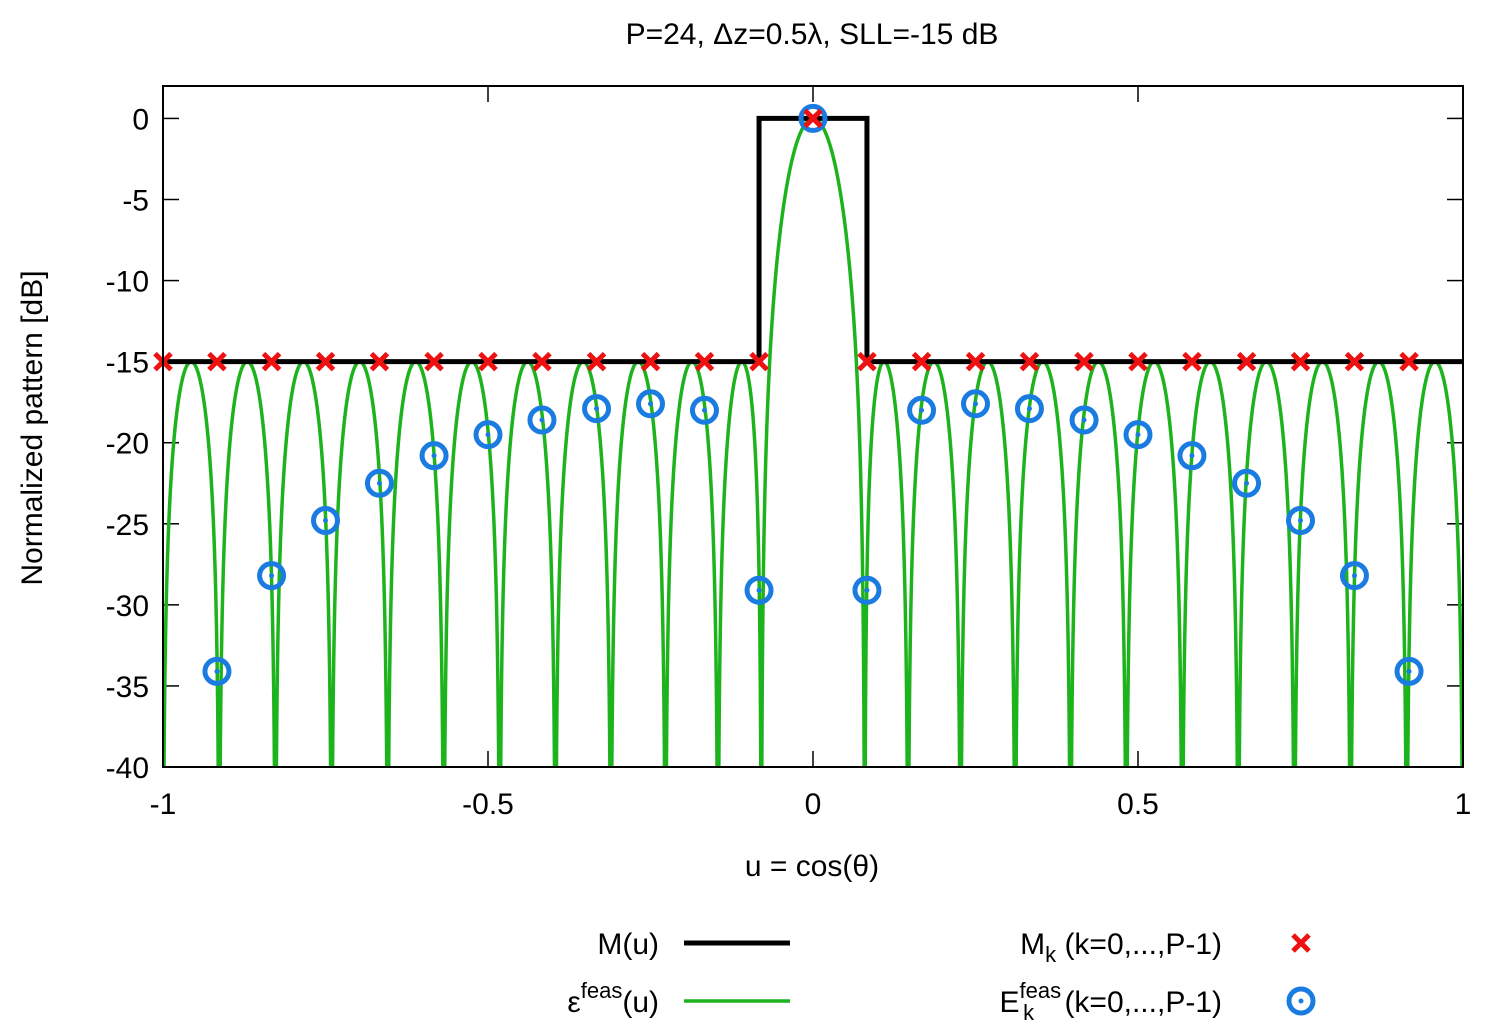 This screenshot has height=1035, width=1496. I want to click on x-axis-label: u = cos(θ), so click(812, 866).